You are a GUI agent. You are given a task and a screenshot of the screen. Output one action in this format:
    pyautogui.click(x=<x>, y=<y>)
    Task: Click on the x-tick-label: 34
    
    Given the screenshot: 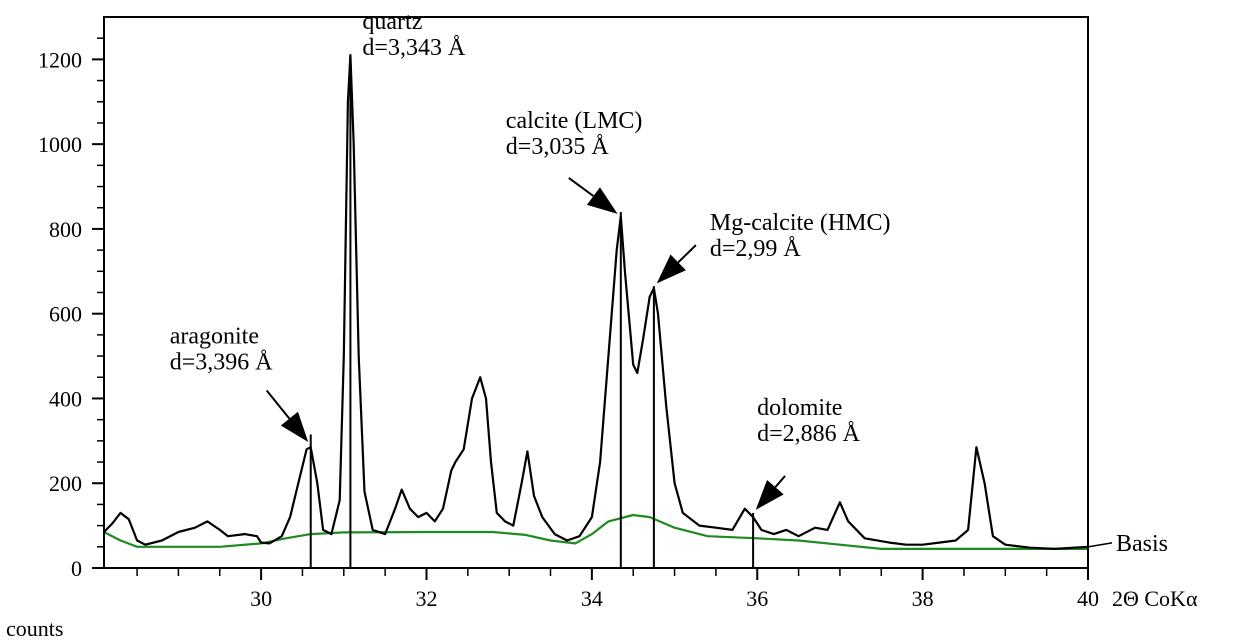 What is the action you would take?
    pyautogui.click(x=592, y=598)
    